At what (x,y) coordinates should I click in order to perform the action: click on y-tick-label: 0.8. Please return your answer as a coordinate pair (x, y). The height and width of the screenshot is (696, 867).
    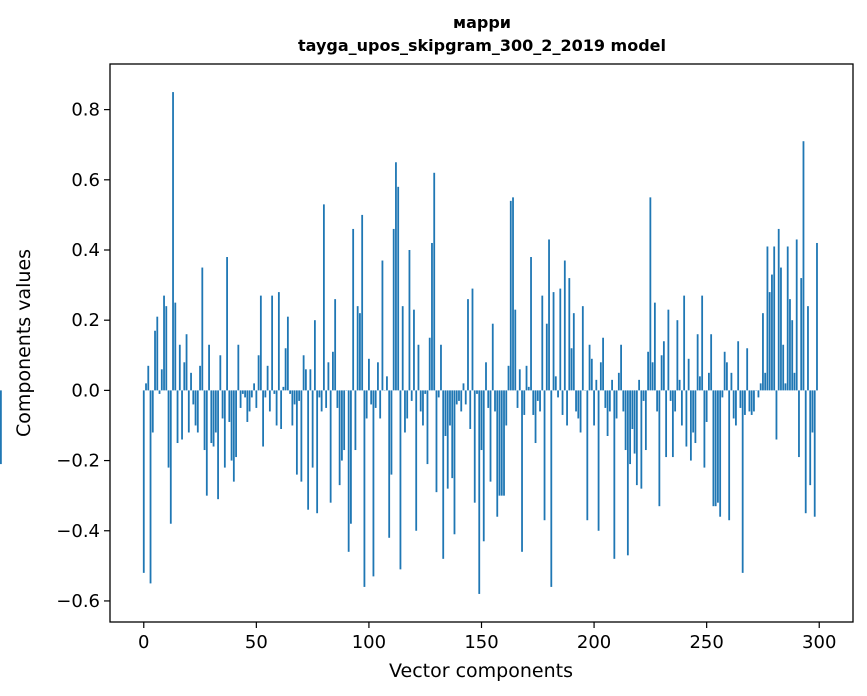
    Looking at the image, I should click on (85, 110).